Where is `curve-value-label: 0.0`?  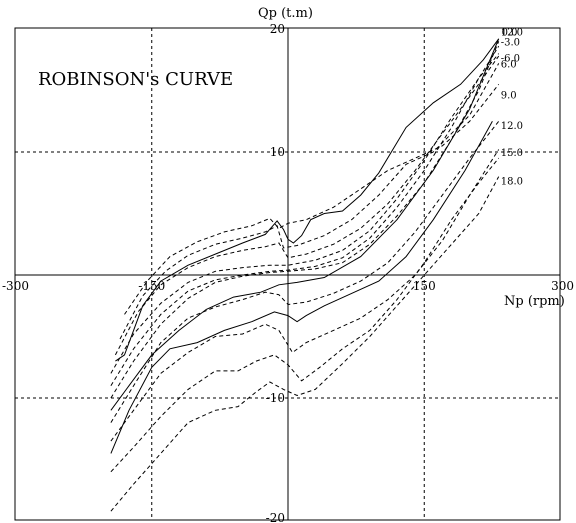
curve-value-label: 0.0 is located at coordinates (510, 33).